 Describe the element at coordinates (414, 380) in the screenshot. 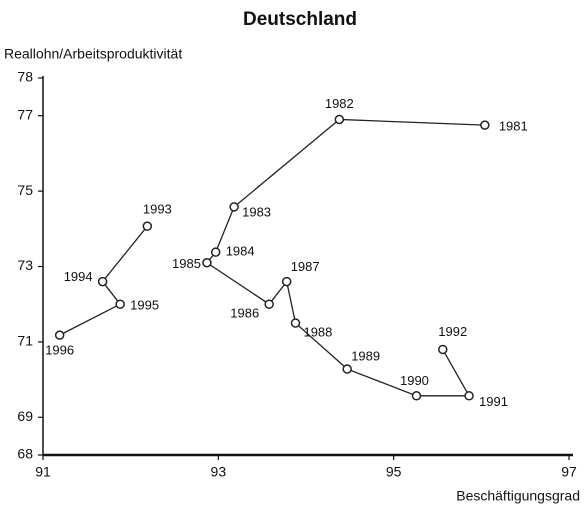

I see `point-label: 1990` at that location.